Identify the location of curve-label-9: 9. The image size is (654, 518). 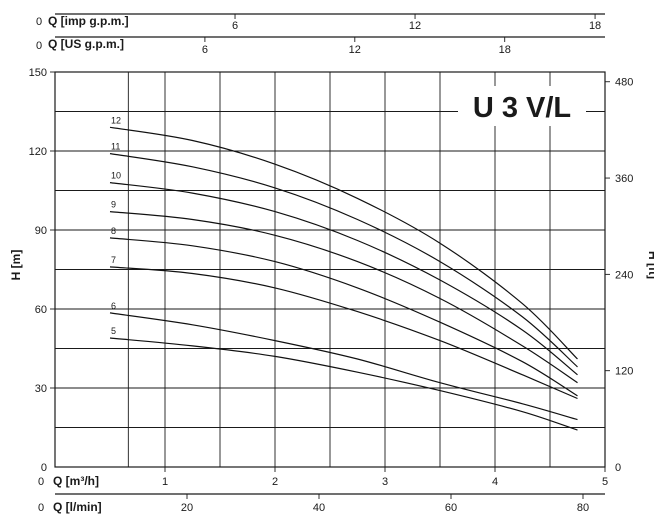
(113, 205).